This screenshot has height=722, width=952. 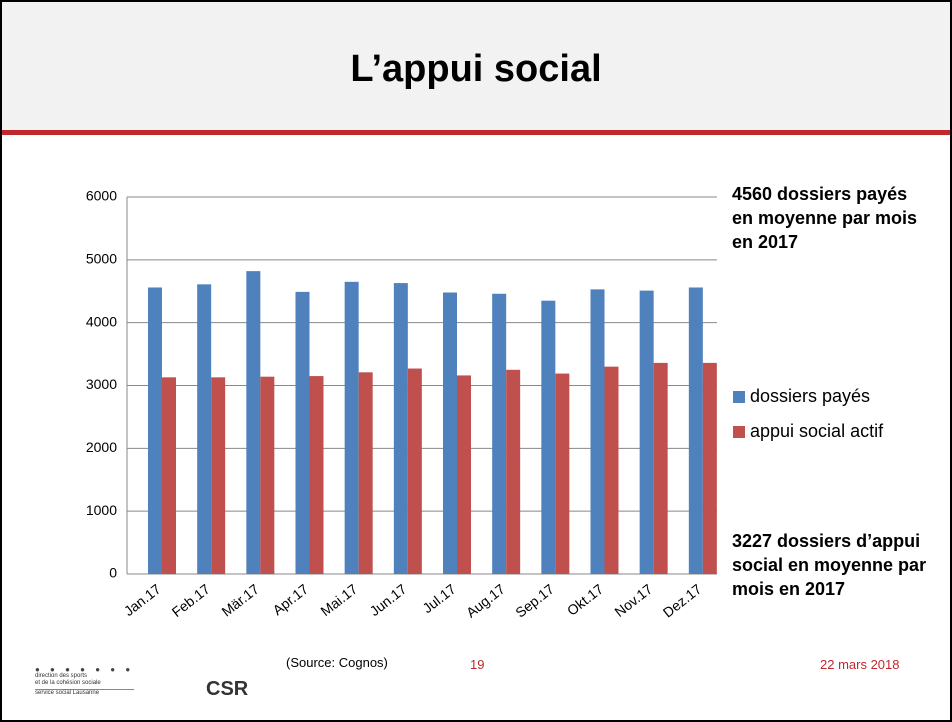 What do you see at coordinates (860, 664) in the screenshot?
I see `date: 22 mars 2018` at bounding box center [860, 664].